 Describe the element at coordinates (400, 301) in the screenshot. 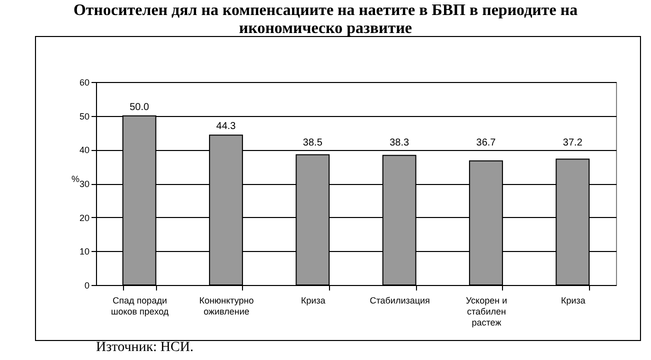

I see `x-tick-label: Стабилизация` at that location.